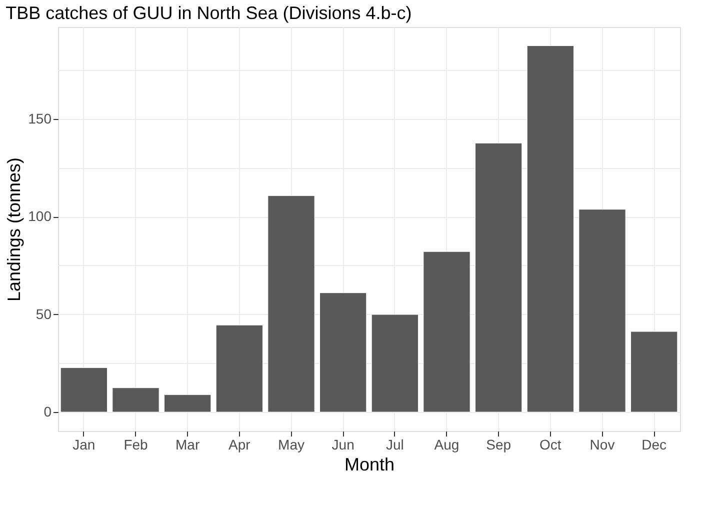  What do you see at coordinates (136, 444) in the screenshot?
I see `x-tick-label: Feb` at bounding box center [136, 444].